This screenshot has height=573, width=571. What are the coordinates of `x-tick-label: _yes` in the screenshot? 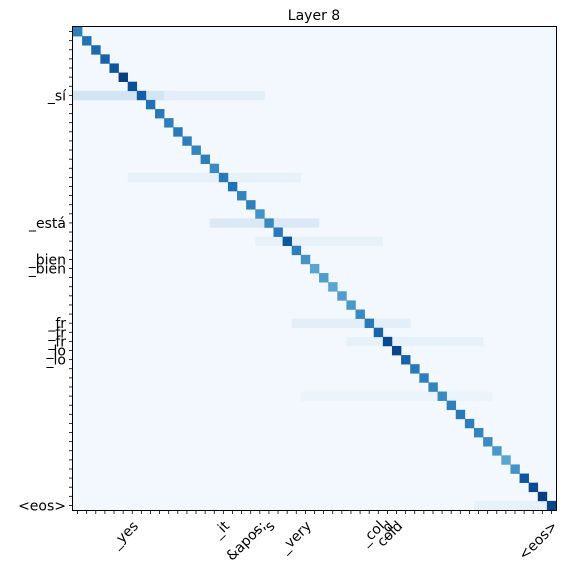 It's located at (125, 535).